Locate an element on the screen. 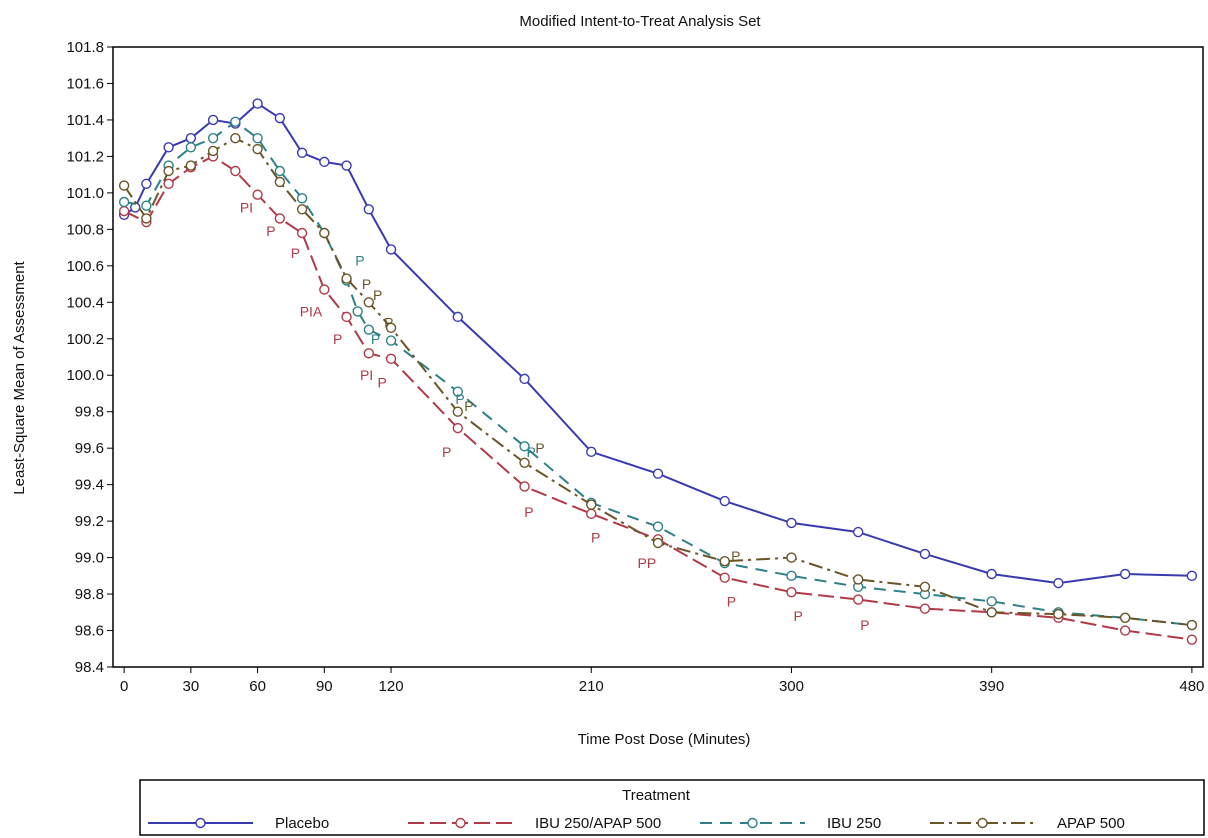 The width and height of the screenshot is (1208, 838). y-tick-label: 101.2 is located at coordinates (85, 156).